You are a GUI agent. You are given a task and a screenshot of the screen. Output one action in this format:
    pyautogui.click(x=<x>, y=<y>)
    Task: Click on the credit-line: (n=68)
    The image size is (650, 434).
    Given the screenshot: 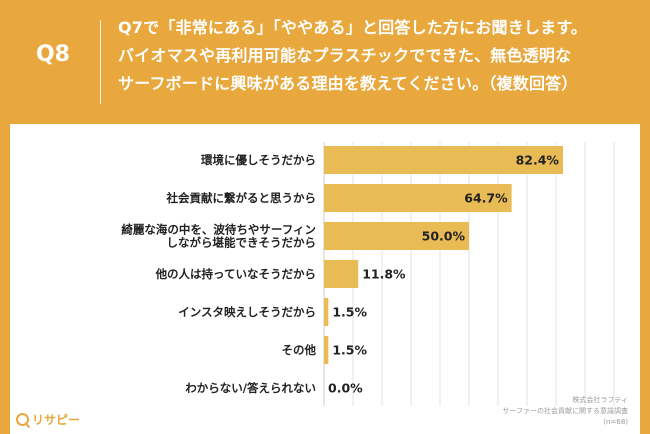 What is the action you would take?
    pyautogui.click(x=615, y=422)
    